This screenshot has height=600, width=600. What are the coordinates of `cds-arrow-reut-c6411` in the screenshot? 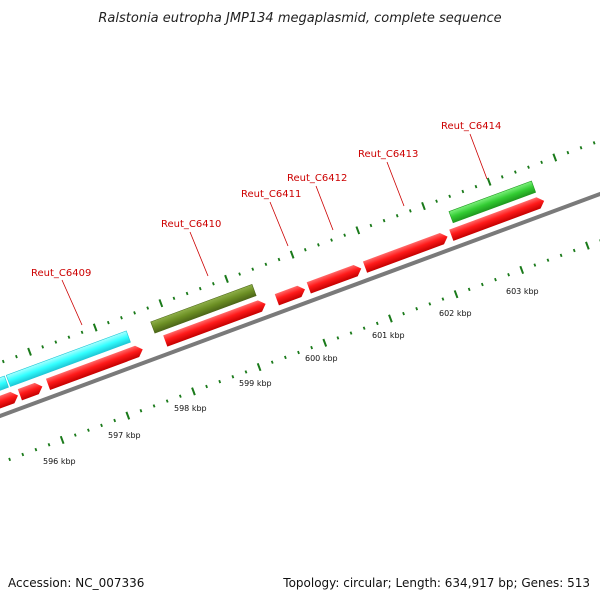 It's located at (289, 295).